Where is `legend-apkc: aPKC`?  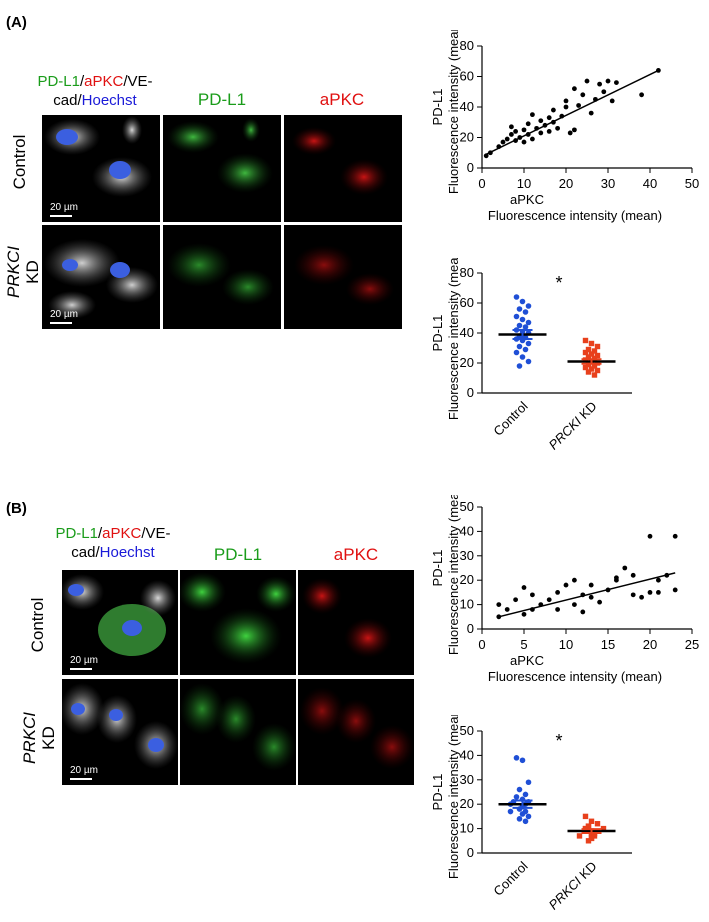 legend-apkc: aPKC is located at coordinates (122, 533).